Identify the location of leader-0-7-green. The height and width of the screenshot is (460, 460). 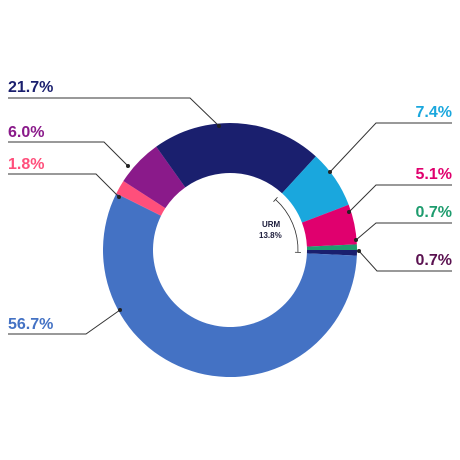
(403, 231).